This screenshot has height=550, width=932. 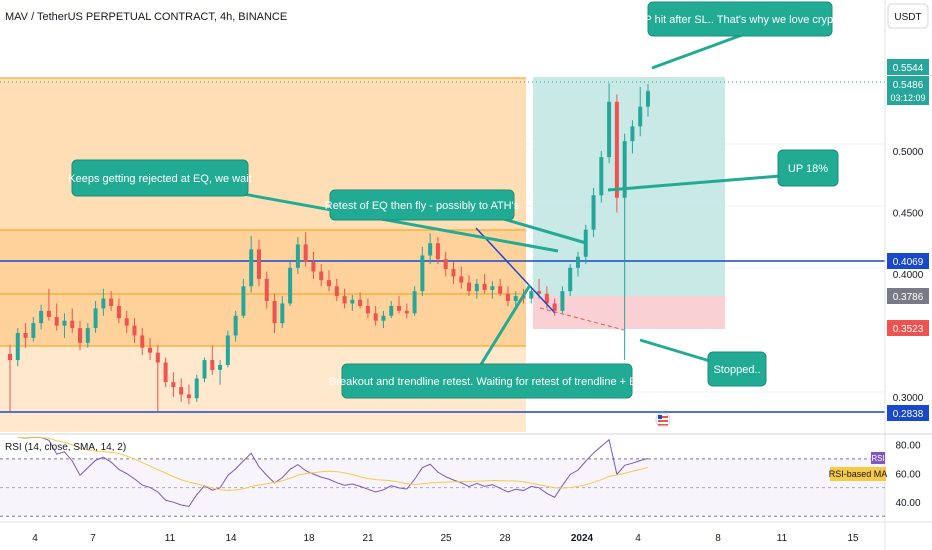 I want to click on stop-tag, so click(x=908, y=328).